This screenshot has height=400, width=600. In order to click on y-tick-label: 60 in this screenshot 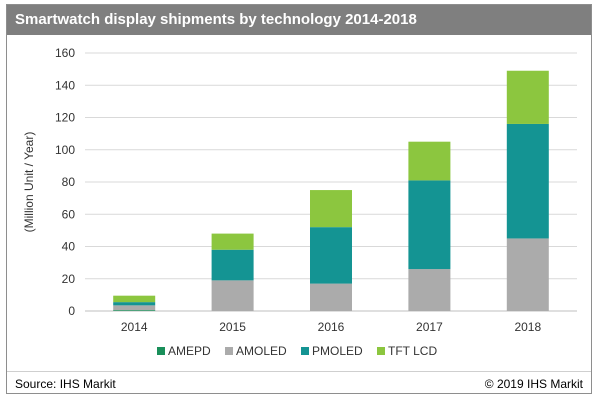, I will do `click(69, 214)`.